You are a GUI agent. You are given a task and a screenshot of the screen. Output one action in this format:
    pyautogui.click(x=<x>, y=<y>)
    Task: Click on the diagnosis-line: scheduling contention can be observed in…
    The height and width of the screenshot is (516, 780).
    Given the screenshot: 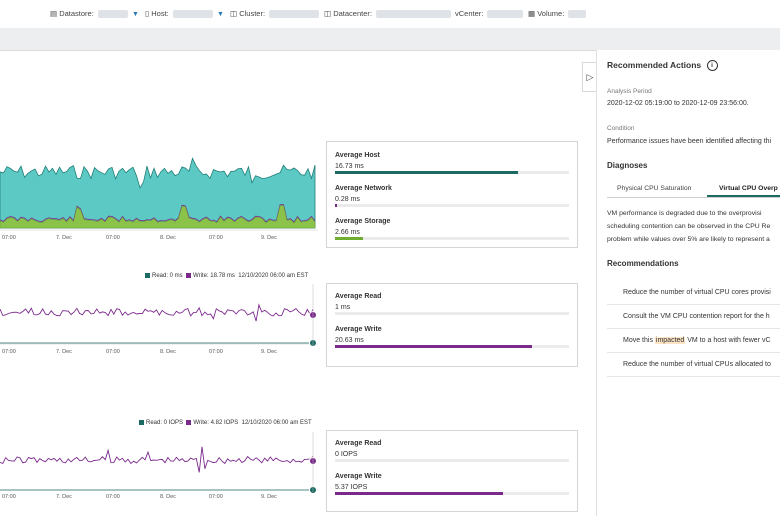 What is the action you would take?
    pyautogui.click(x=689, y=226)
    